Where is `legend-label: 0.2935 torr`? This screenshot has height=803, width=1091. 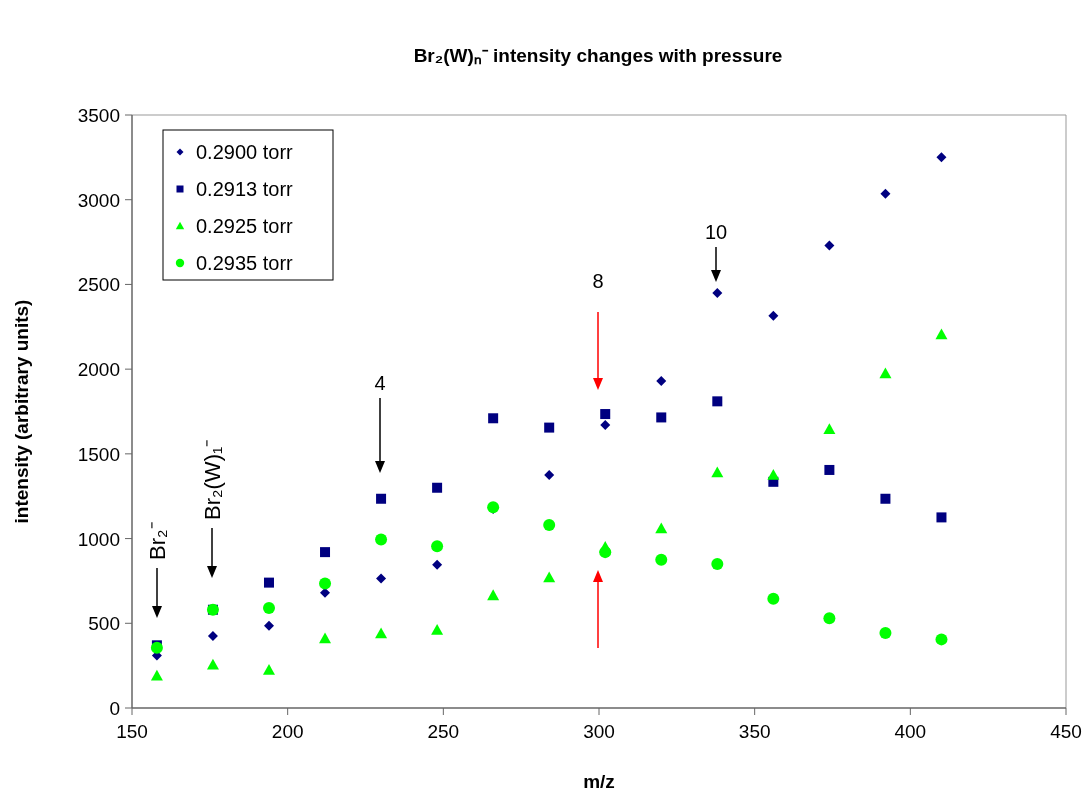 legend-label: 0.2935 torr is located at coordinates (245, 263).